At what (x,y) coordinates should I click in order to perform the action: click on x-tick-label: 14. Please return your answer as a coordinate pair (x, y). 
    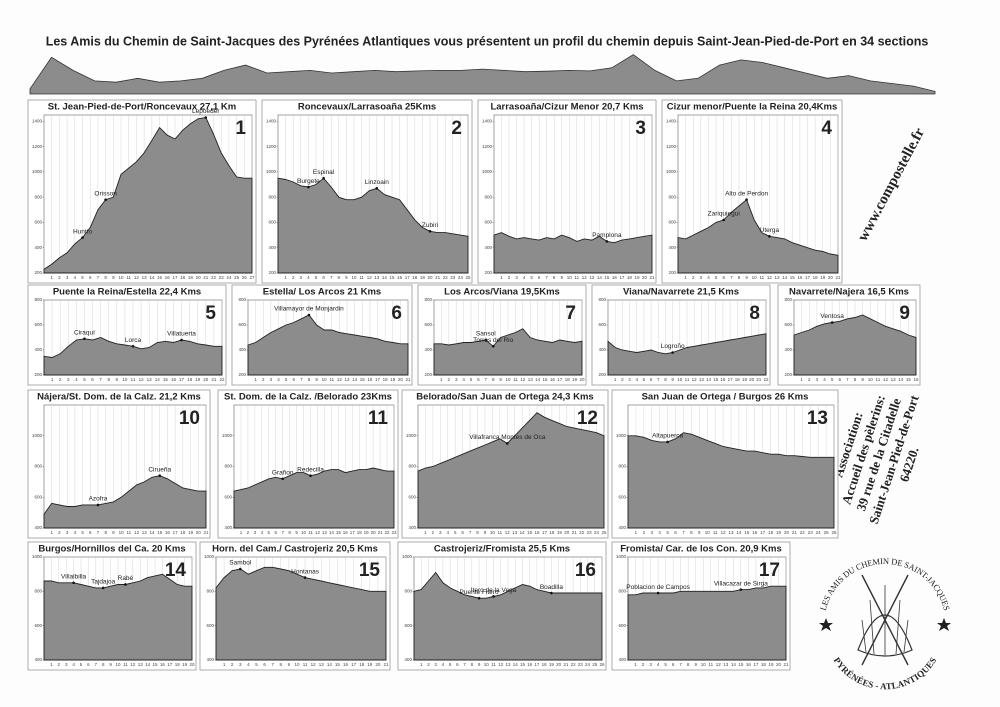
    Looking at the image, I should click on (785, 277).